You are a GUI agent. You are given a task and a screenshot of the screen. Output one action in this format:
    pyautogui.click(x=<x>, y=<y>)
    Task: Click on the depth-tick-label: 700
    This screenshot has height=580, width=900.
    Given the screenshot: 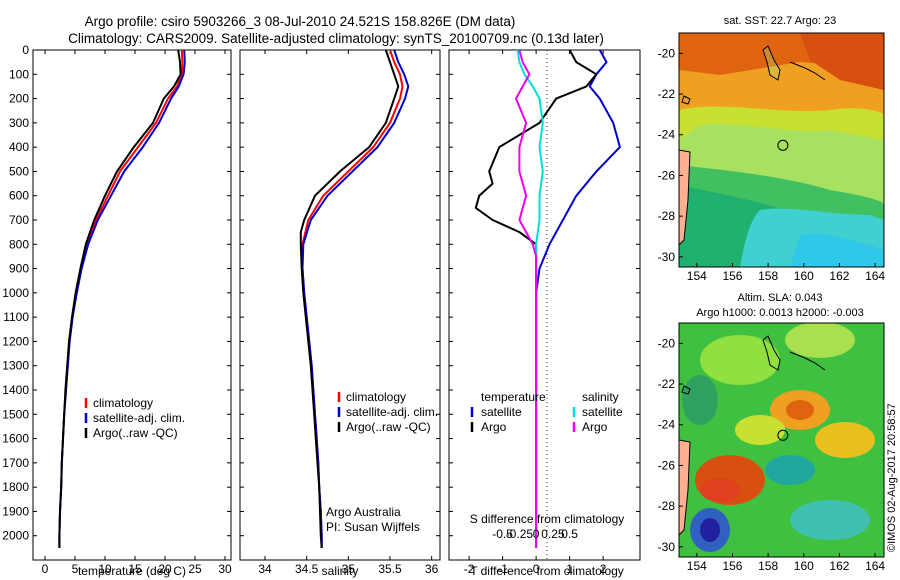 What is the action you would take?
    pyautogui.click(x=19, y=220)
    